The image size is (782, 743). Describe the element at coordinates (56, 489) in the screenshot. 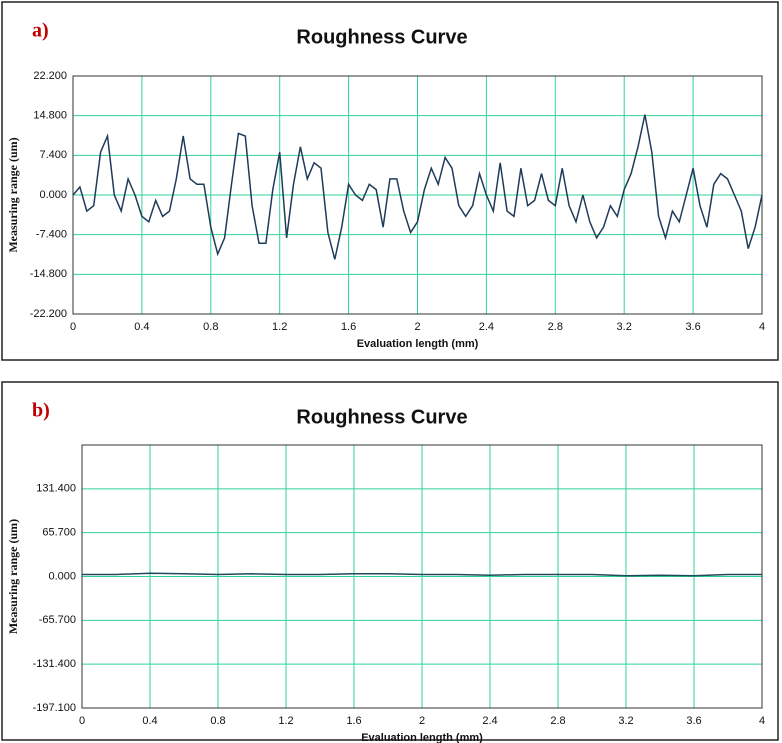

I see `y-tick-label: 131.400` at that location.